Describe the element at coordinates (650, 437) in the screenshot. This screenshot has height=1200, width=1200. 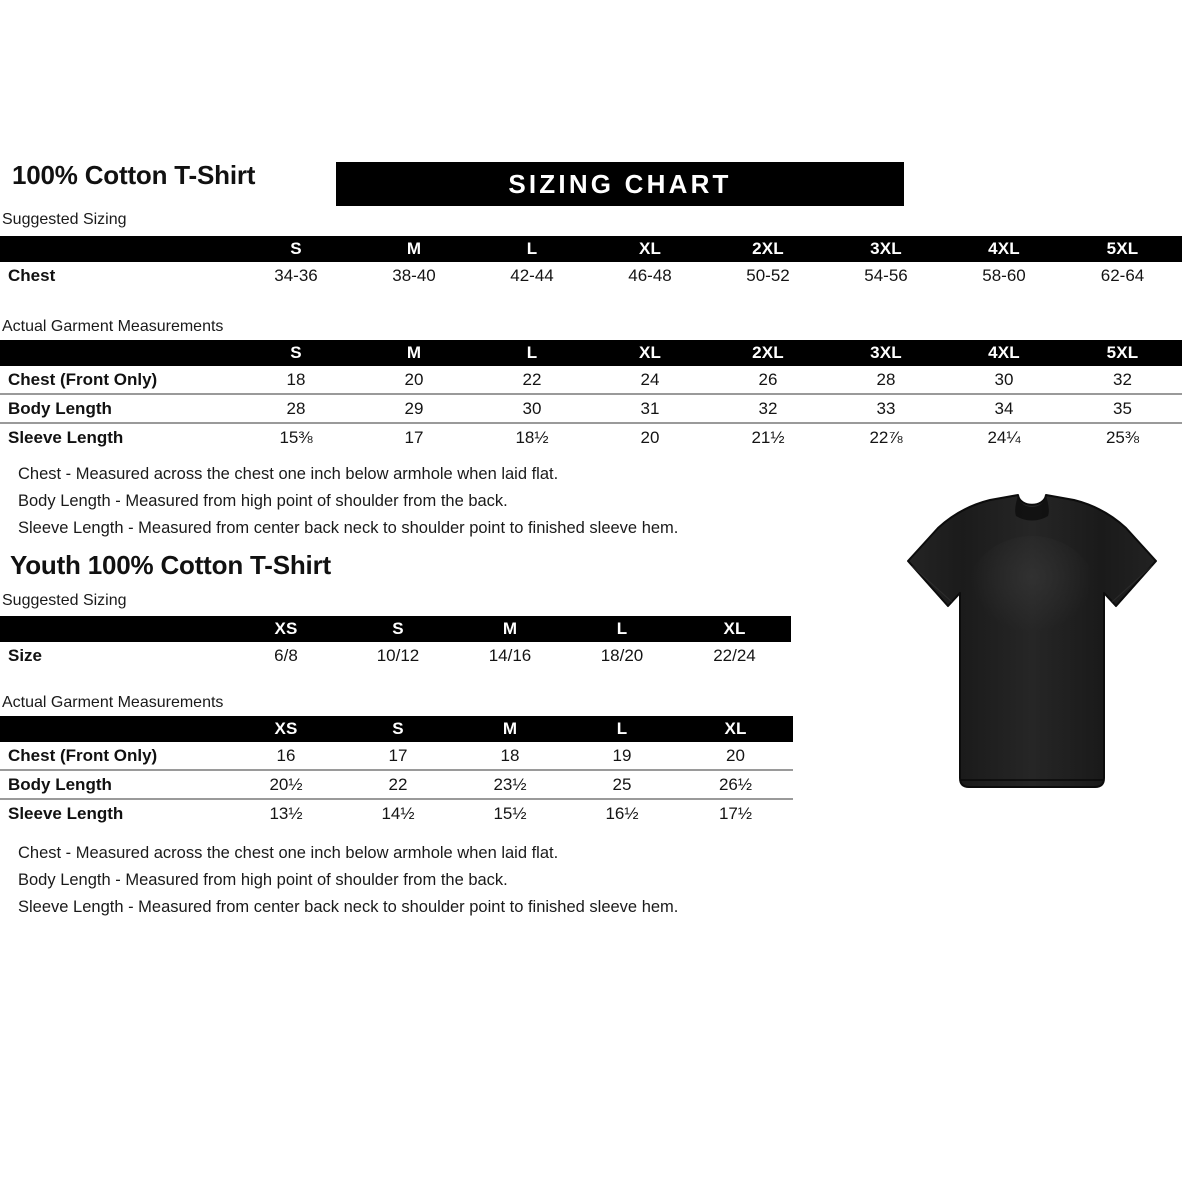
I see `cell-sleevelength-xl: 20` at that location.